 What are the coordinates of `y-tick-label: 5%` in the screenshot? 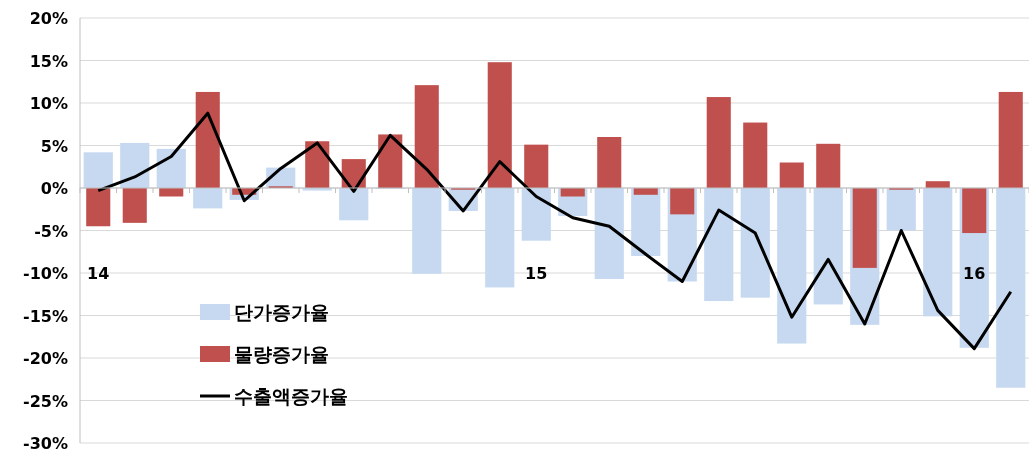 It's located at (54, 146).